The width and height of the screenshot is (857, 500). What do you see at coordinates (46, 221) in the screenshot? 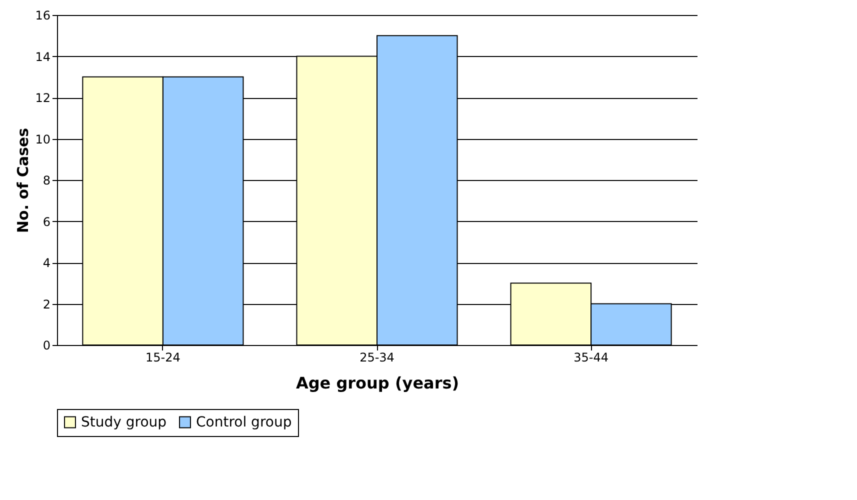
I see `y-tick-label: 6` at bounding box center [46, 221].